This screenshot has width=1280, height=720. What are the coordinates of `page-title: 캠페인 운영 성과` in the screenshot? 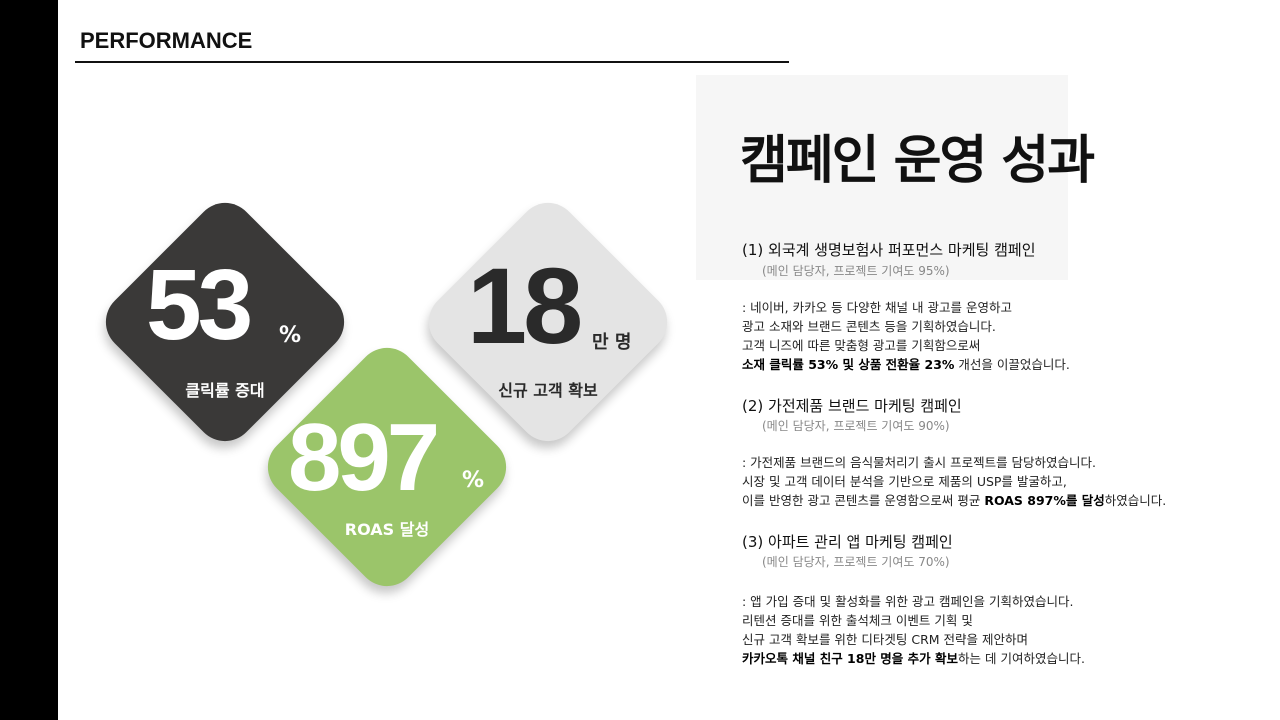 It's located at (917, 161).